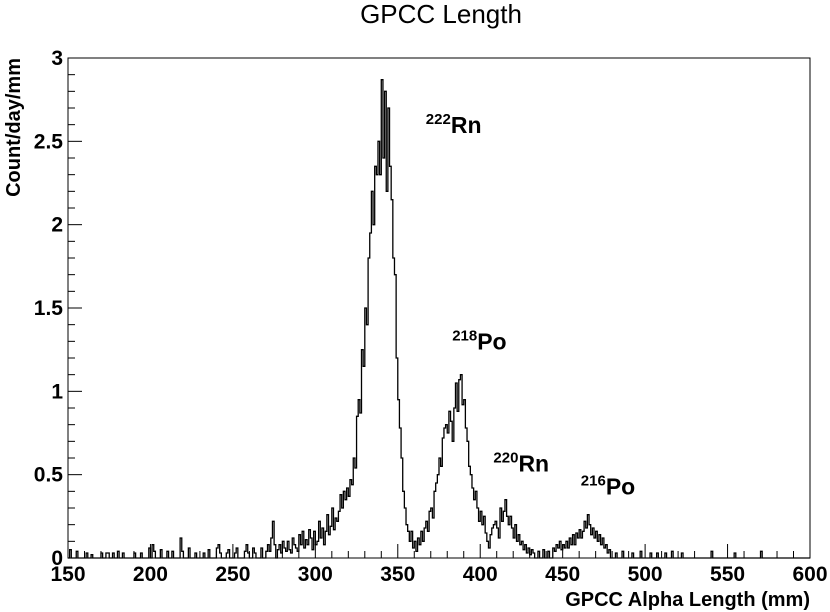 The width and height of the screenshot is (830, 612). Describe the element at coordinates (505, 457) in the screenshot. I see `isotope-mass-number: 220` at that location.